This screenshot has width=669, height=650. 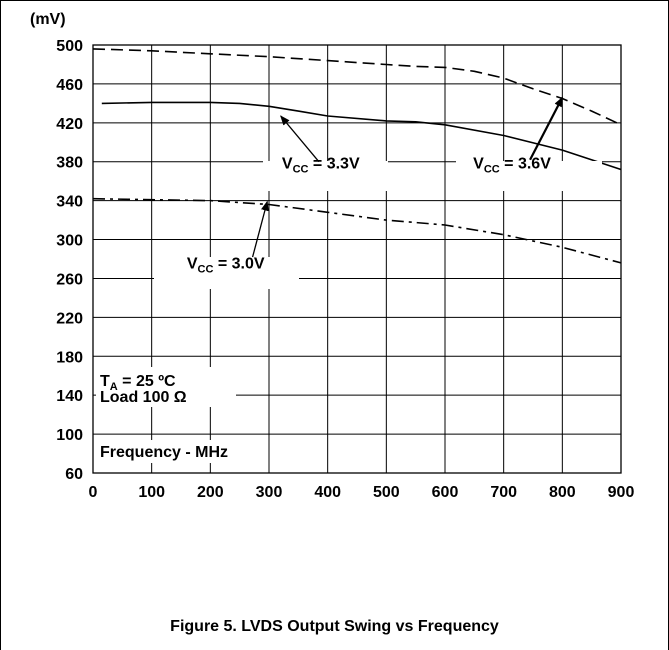 I want to click on series-label: VCC = 3.0V, so click(x=226, y=266).